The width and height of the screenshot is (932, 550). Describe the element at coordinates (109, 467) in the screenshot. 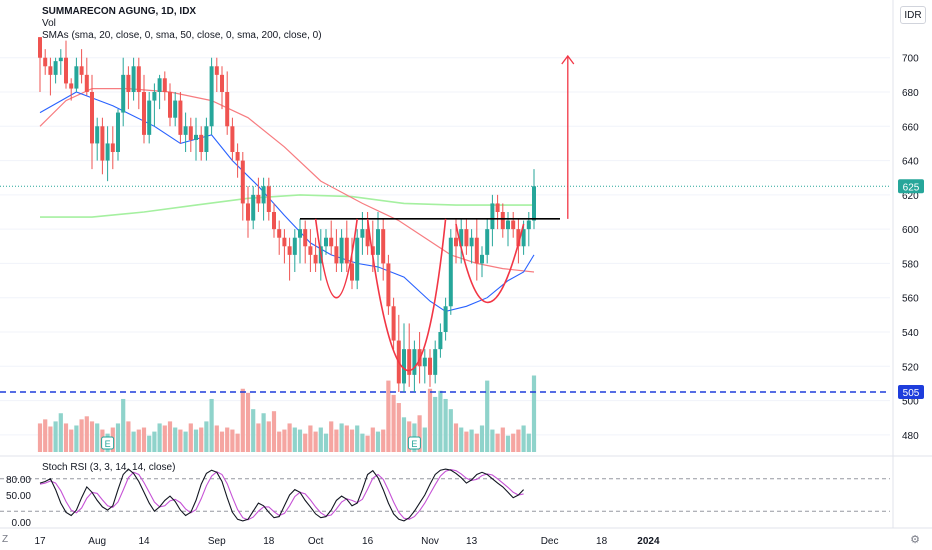

I see `stoch-rsi-legend: Stoch RSI (3, 3, 14, 14, close)` at that location.